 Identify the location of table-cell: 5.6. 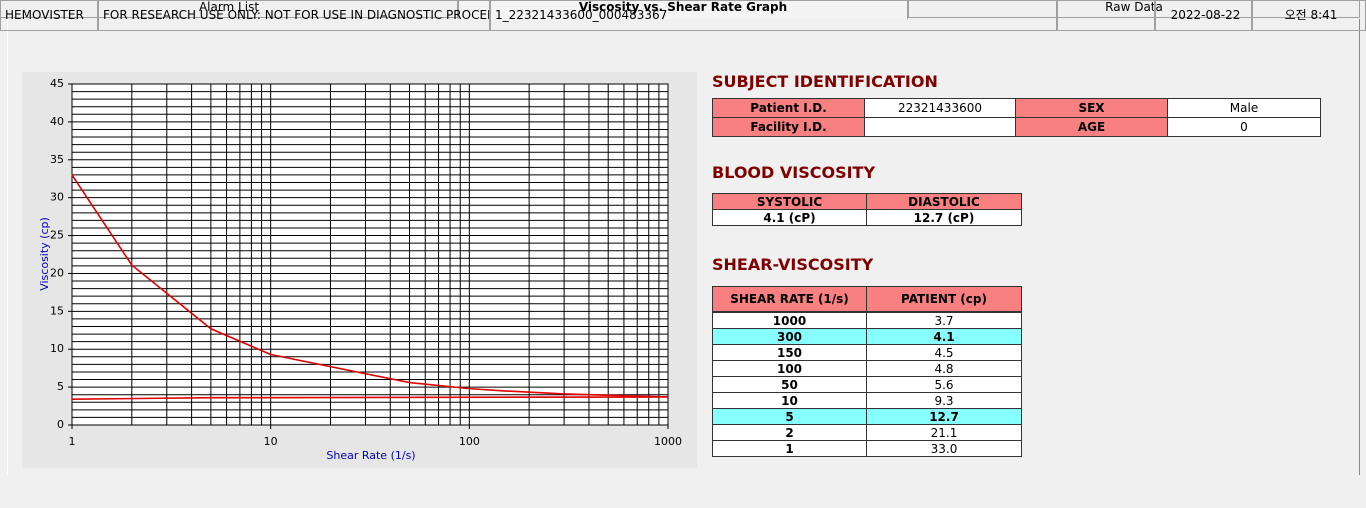
(944, 384).